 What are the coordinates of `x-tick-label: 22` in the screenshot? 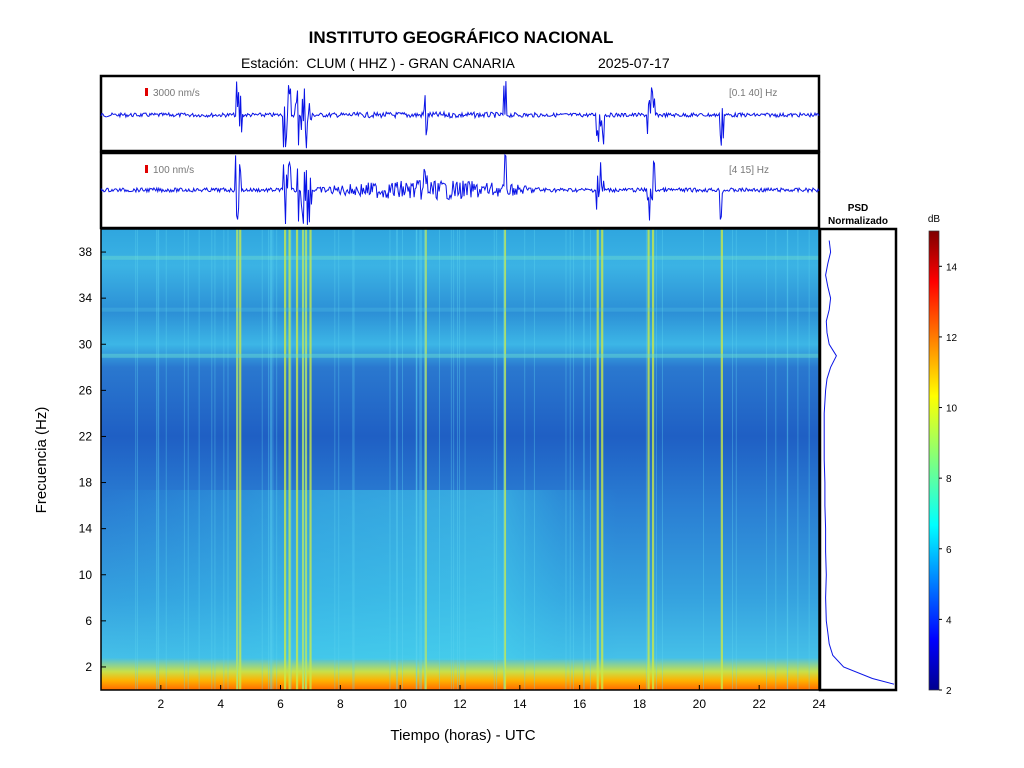 It's located at (759, 704).